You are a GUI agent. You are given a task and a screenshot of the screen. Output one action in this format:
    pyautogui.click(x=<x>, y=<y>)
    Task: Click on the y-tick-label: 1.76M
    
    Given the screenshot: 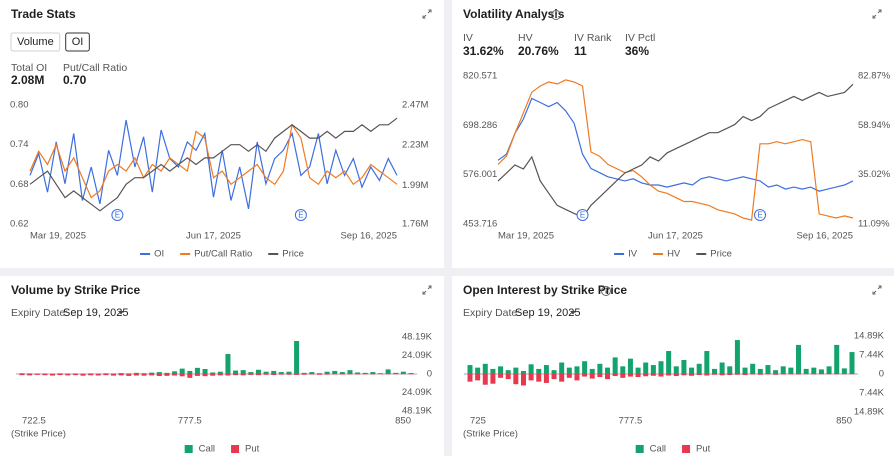 What is the action you would take?
    pyautogui.click(x=415, y=224)
    